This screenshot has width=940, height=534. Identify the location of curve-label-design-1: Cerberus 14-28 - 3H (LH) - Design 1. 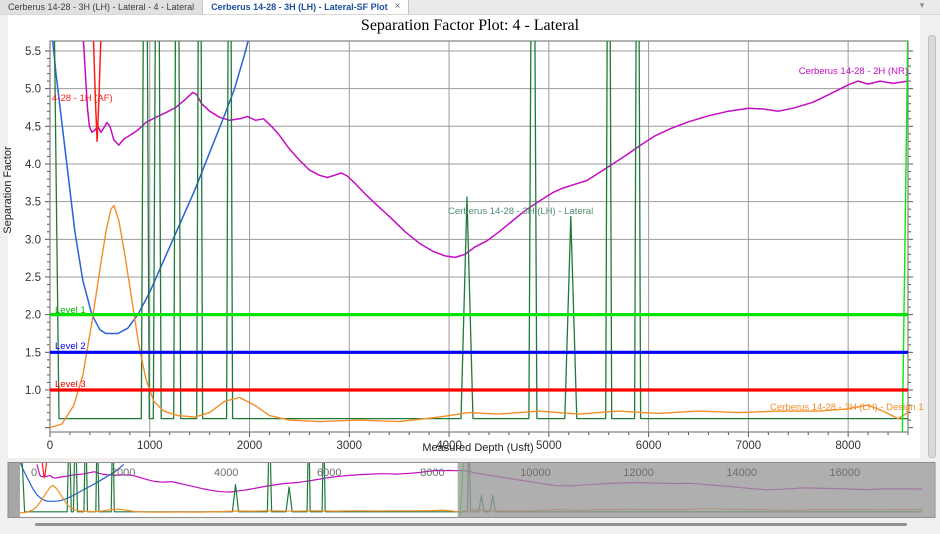
(847, 407).